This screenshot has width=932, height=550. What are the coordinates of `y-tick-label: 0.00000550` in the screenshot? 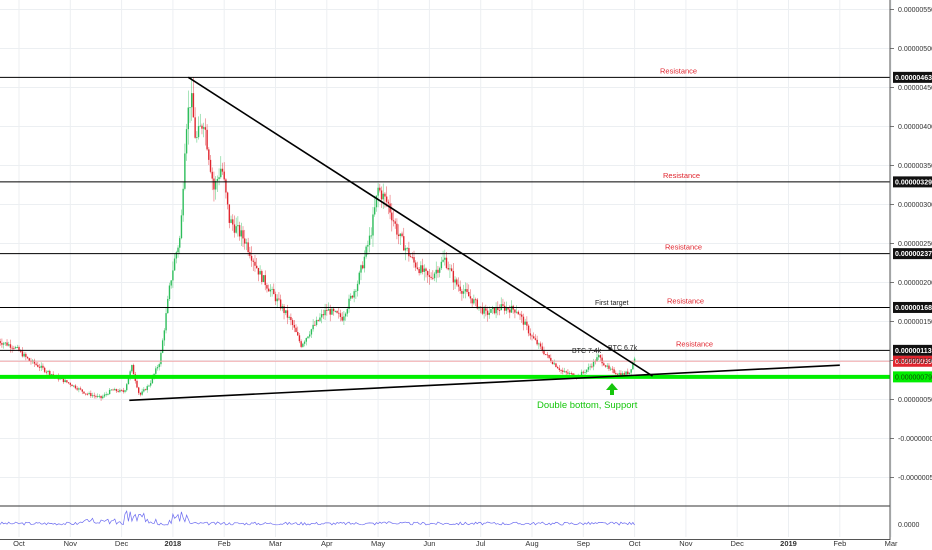 It's located at (915, 10).